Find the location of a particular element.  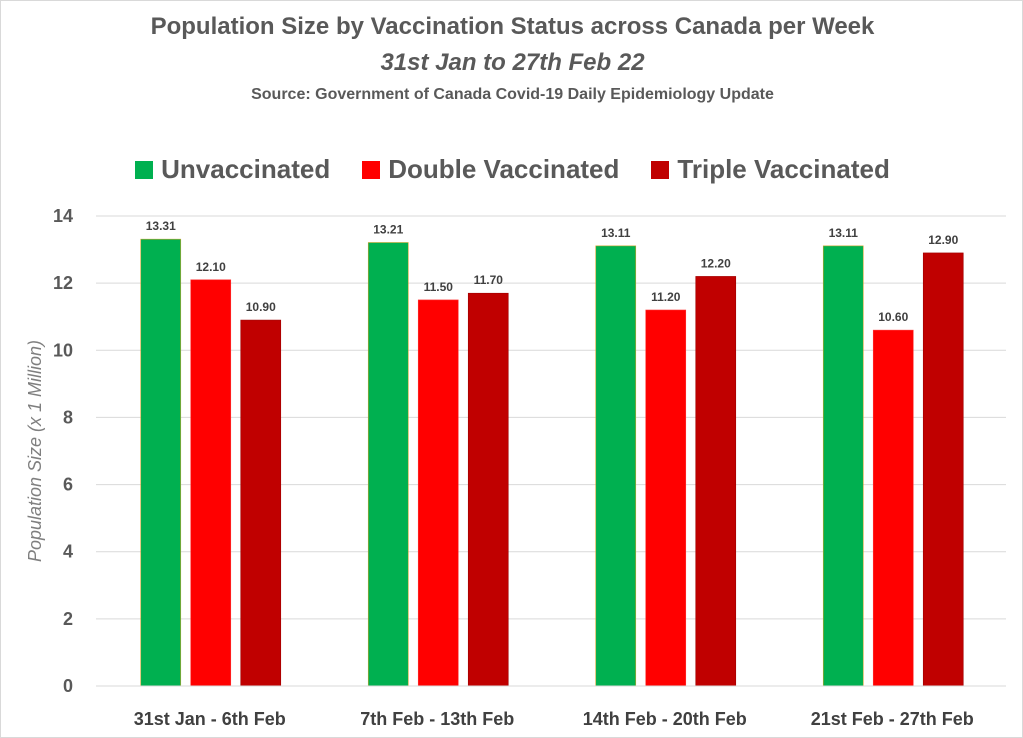

x-tick-label: 21st Feb - 27th Feb is located at coordinates (892, 719).